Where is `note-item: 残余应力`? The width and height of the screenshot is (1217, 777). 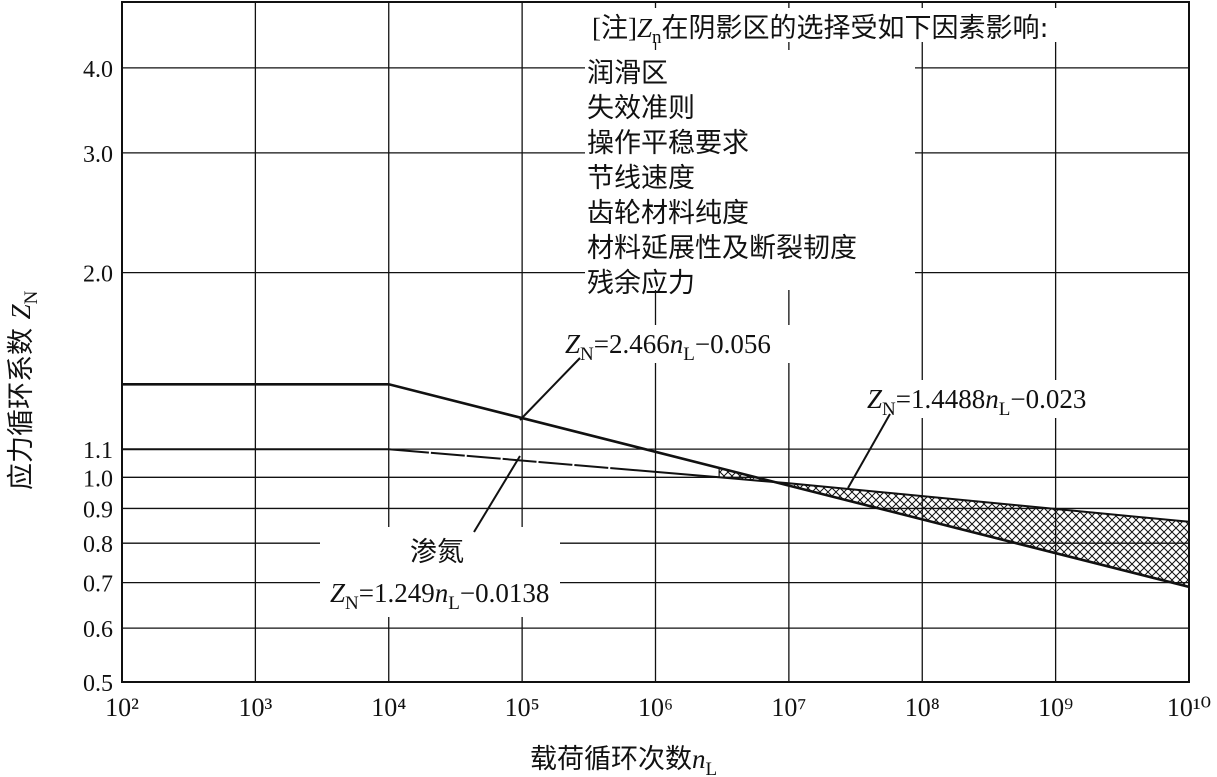
note-item: 残余应力 is located at coordinates (641, 283).